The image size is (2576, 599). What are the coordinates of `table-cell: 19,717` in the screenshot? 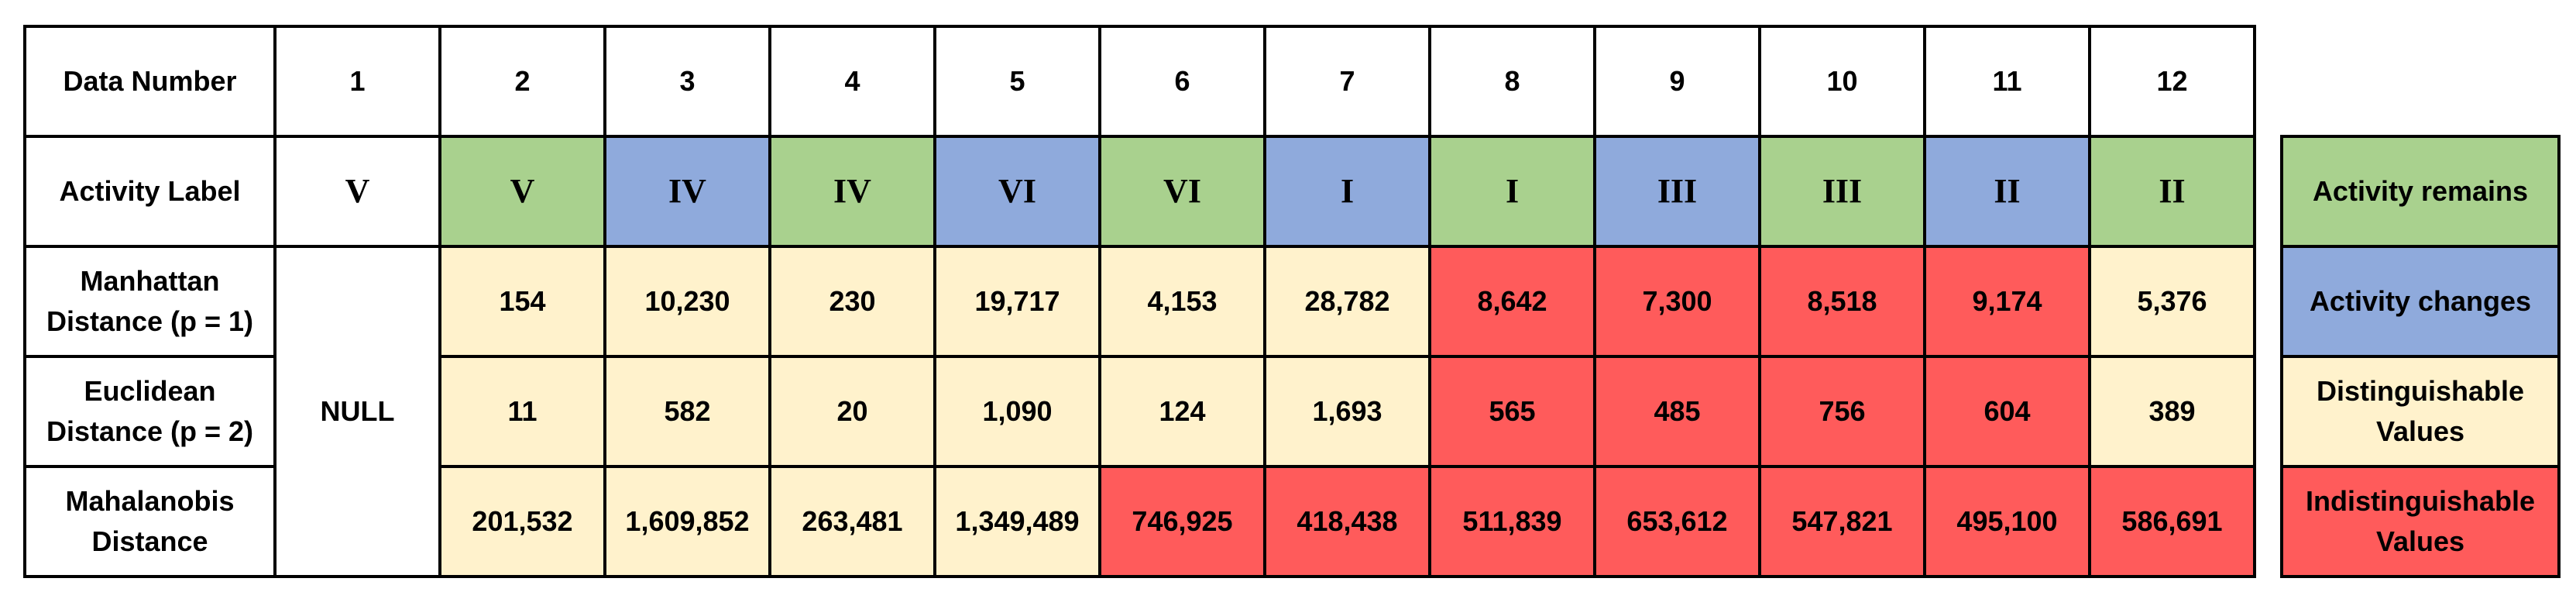 It's located at (1017, 301).